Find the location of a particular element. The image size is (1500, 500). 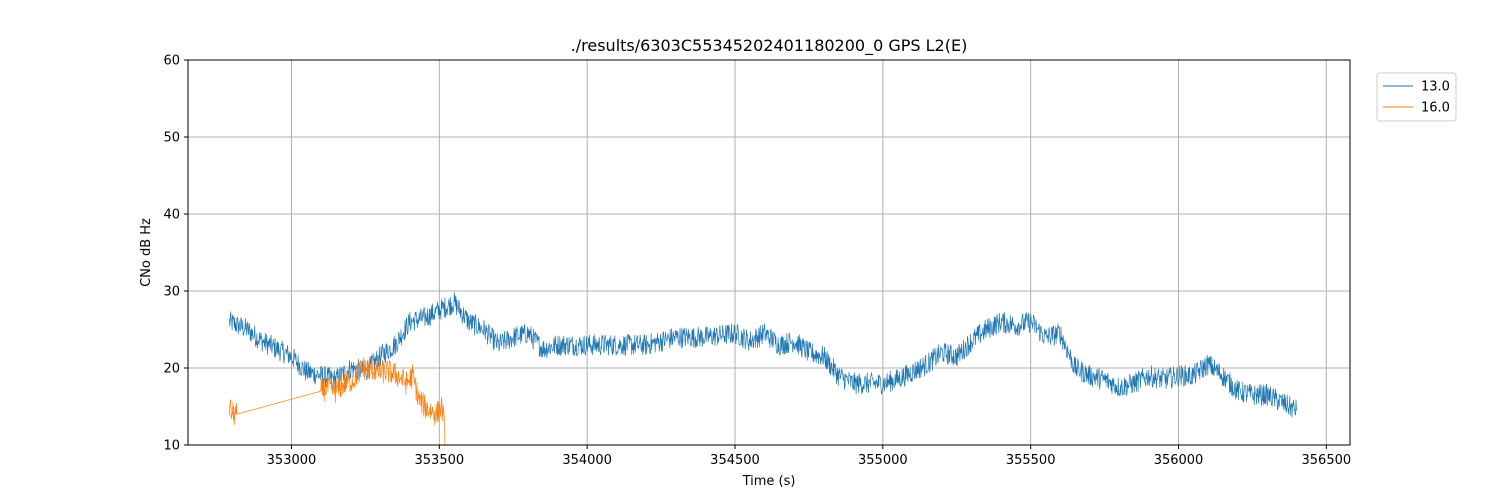

y-tick-label: 40 is located at coordinates (171, 215).